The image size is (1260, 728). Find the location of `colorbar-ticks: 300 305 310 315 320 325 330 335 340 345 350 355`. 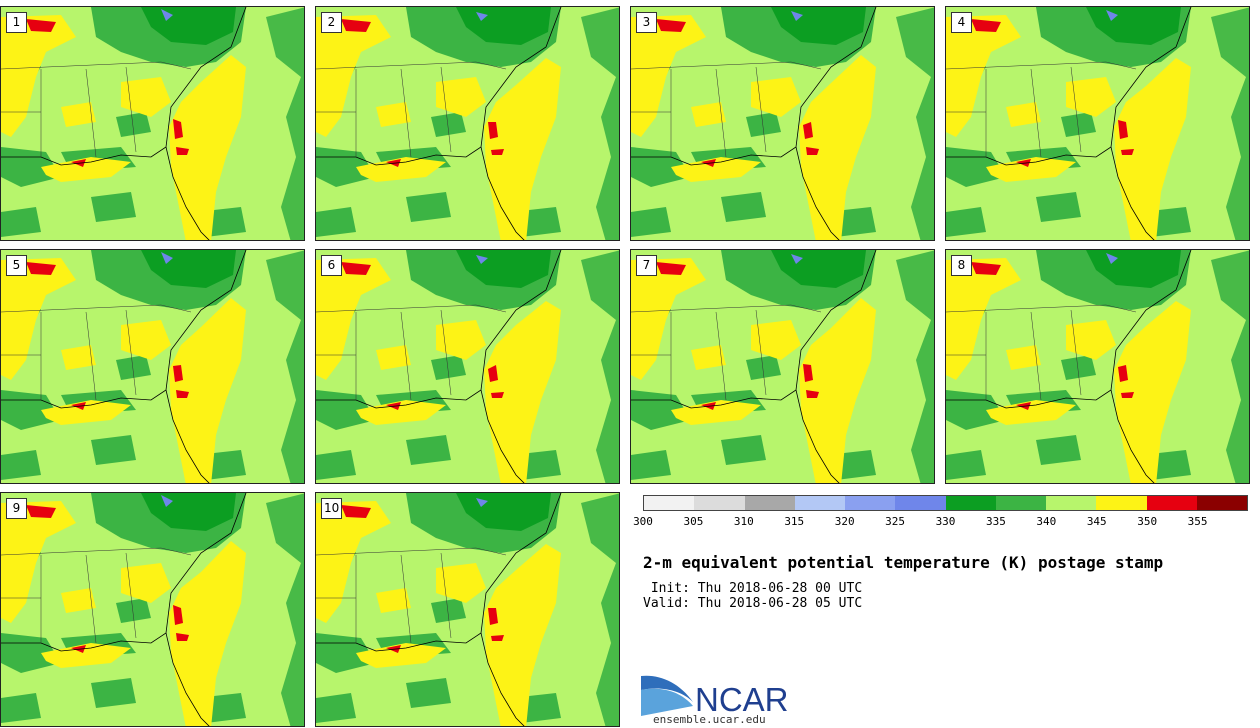

colorbar-ticks: 300 305 310 315 320 325 330 335 340 345 350 355 is located at coordinates (940, 523).